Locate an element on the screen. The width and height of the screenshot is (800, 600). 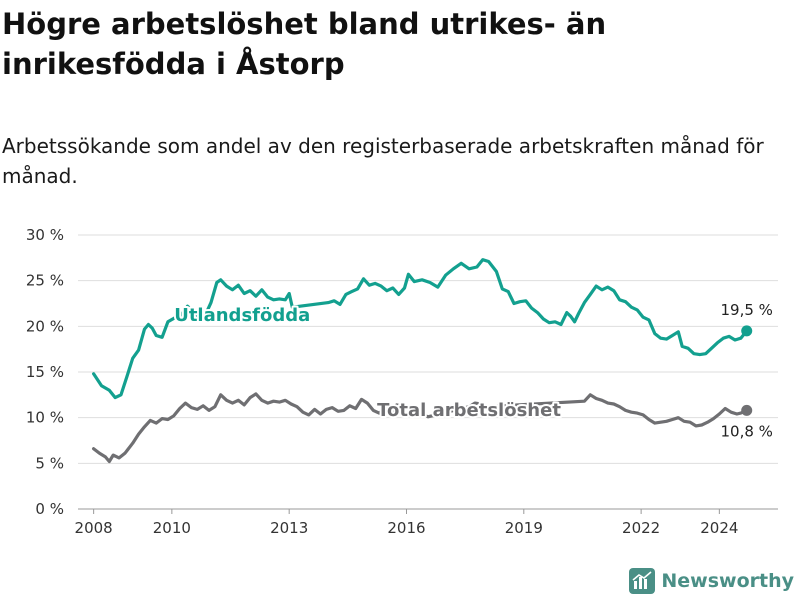
x-tick-label: 2022 is located at coordinates (641, 528).